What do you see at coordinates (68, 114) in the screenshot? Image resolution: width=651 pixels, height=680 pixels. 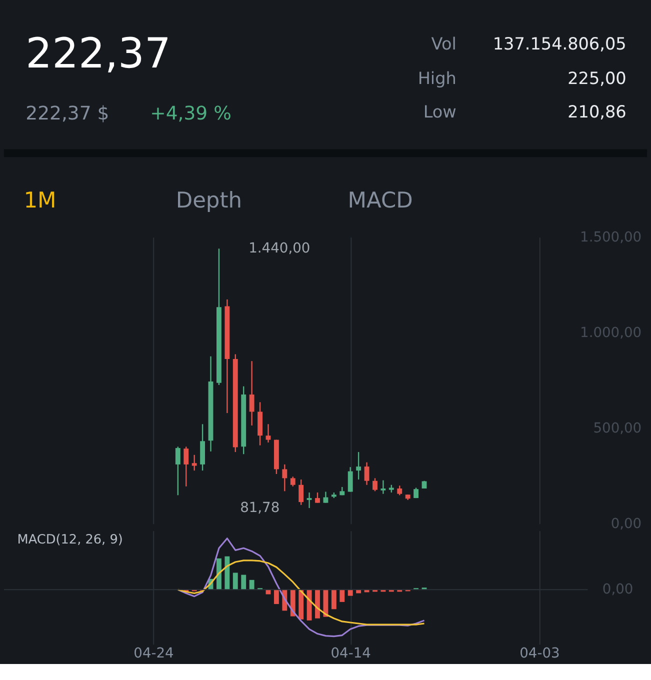 I see `text: 222,37 $` at bounding box center [68, 114].